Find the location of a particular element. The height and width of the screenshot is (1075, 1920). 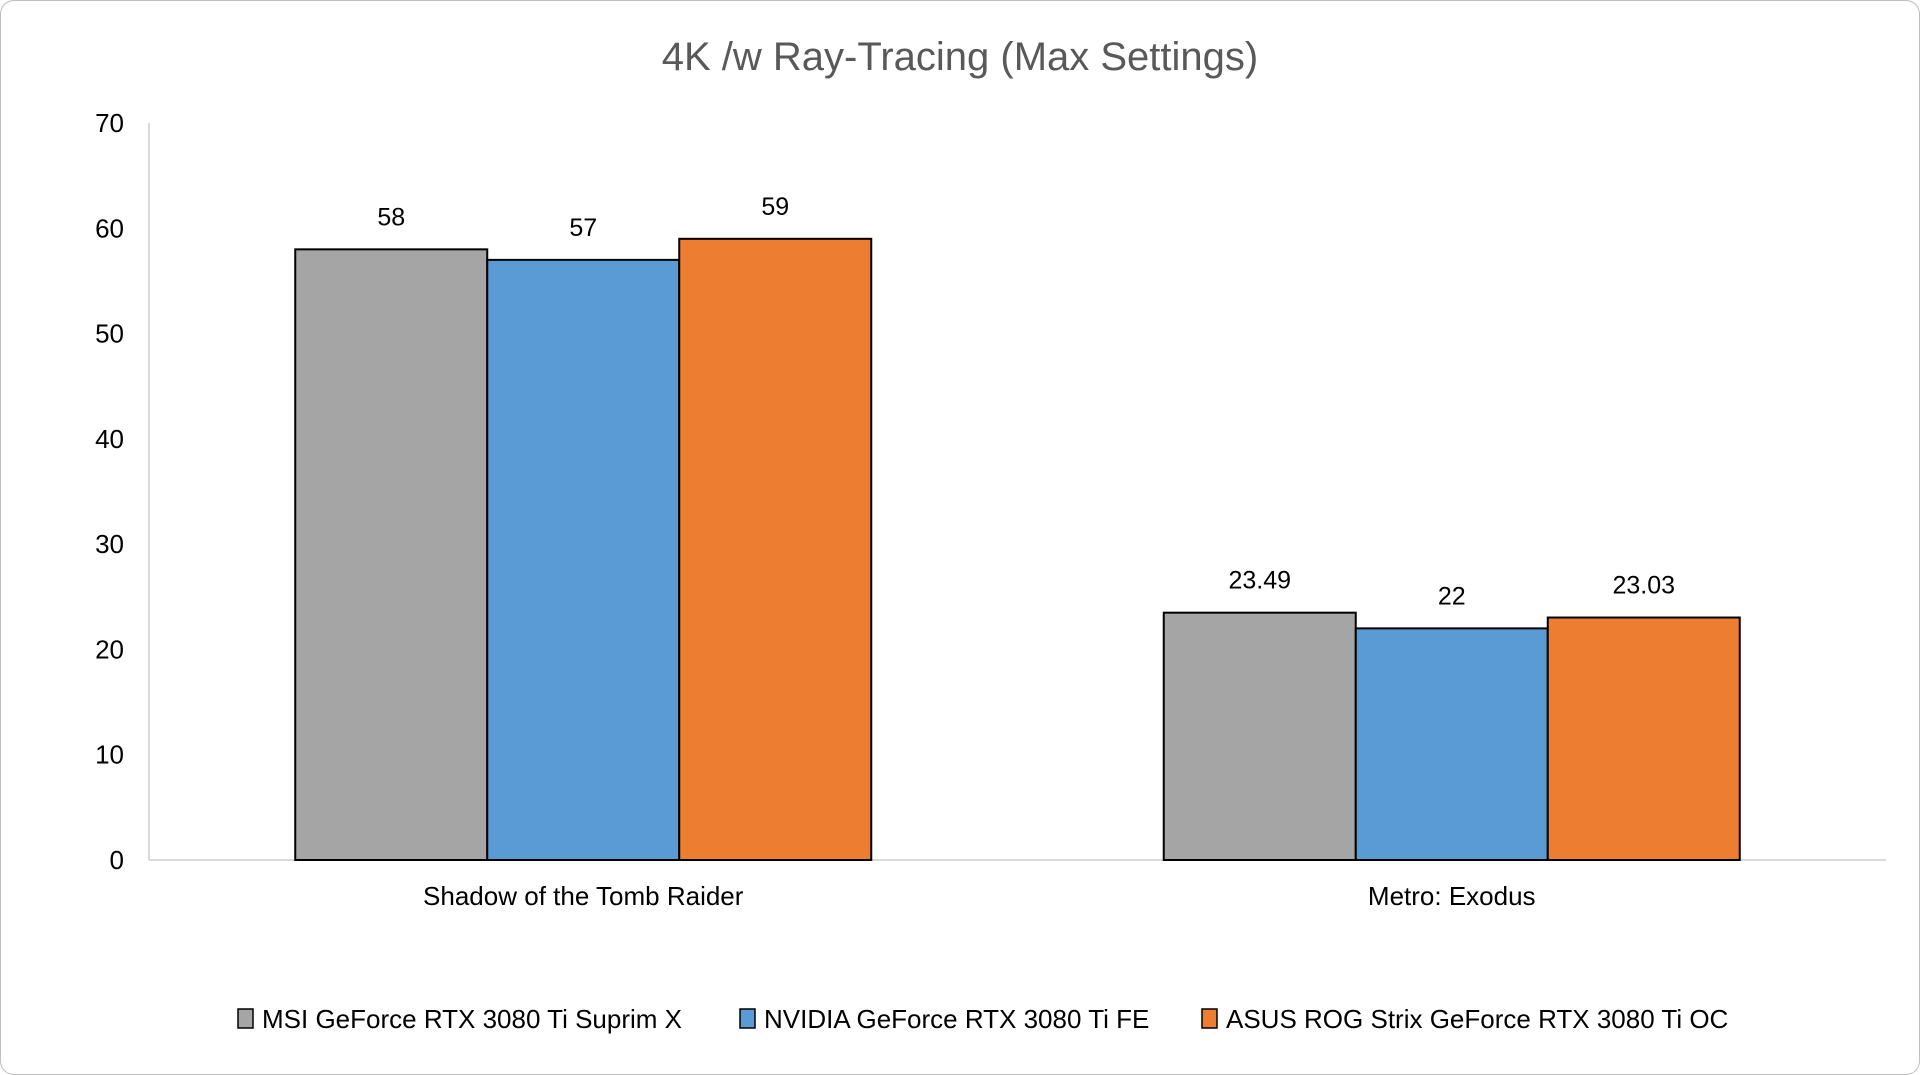

y-tick-label: 0 is located at coordinates (117, 860).